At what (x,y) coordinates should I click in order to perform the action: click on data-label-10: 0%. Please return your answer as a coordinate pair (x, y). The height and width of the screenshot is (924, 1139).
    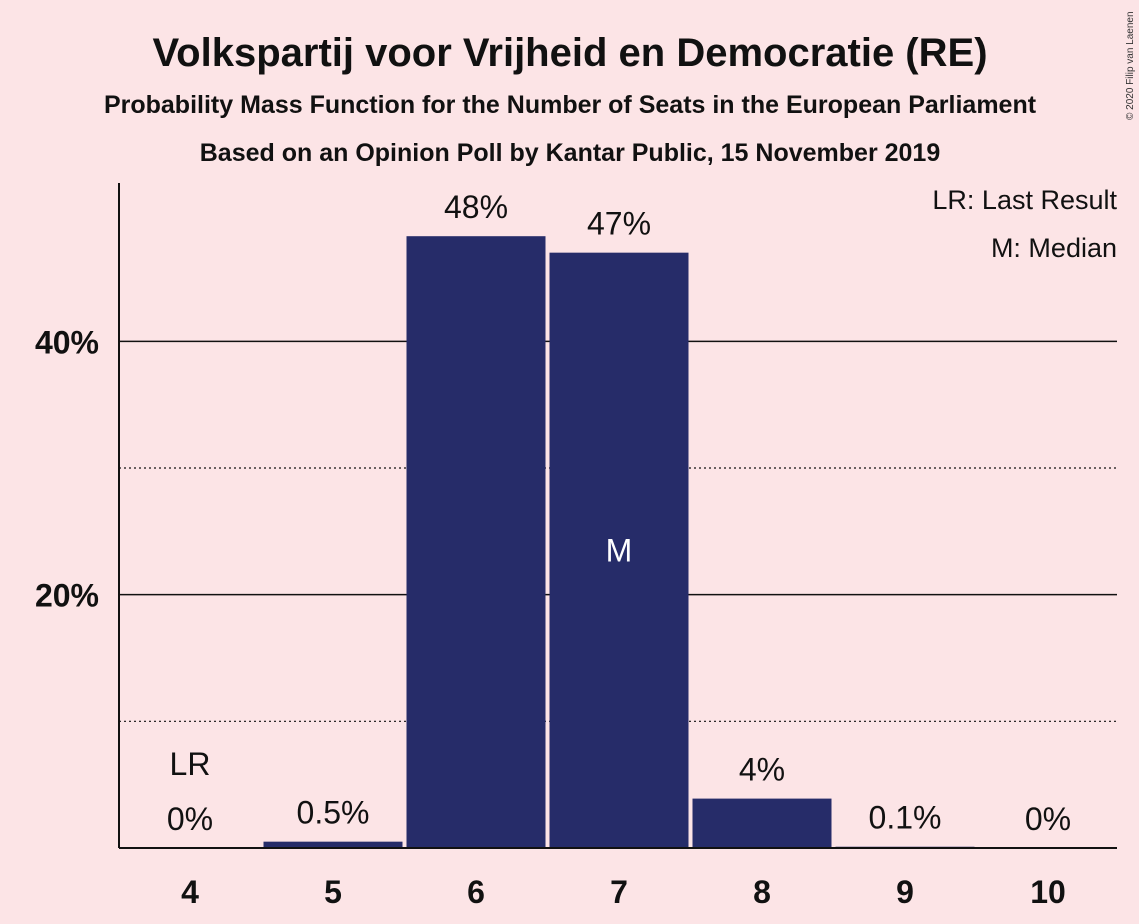
    Looking at the image, I should click on (1048, 819).